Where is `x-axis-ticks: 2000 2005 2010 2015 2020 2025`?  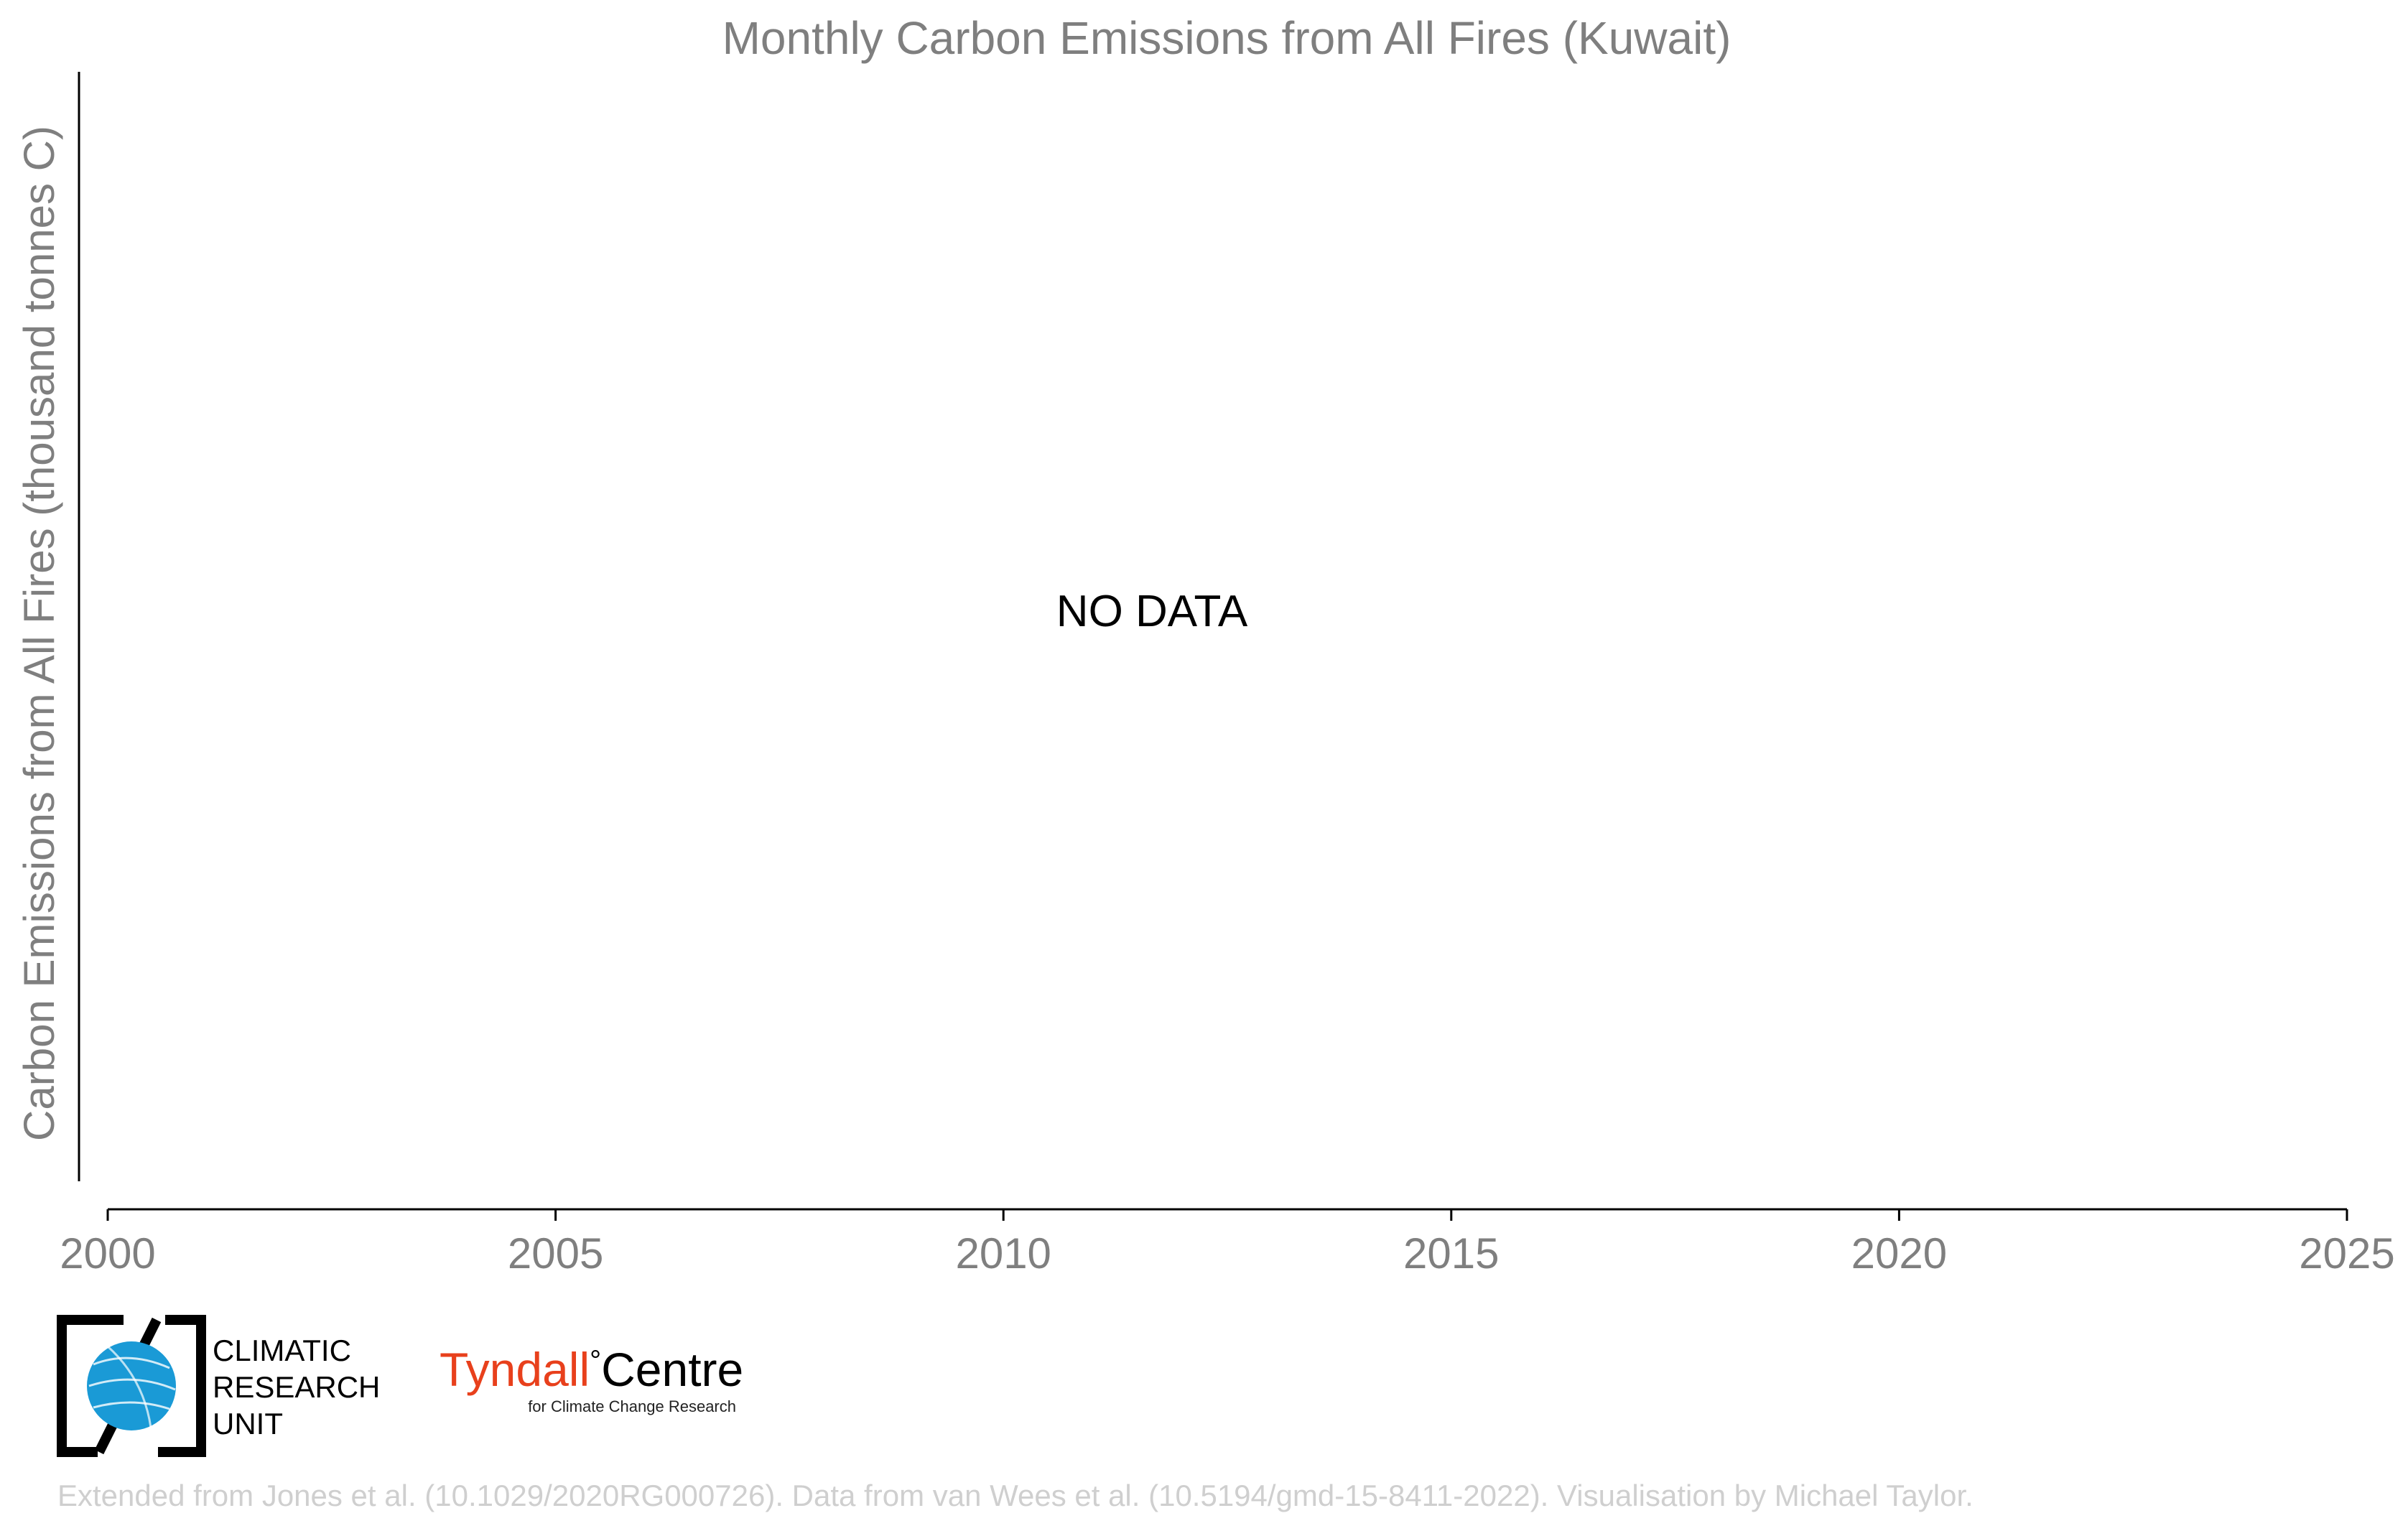 x-axis-ticks: 2000 2005 2010 2015 2020 2025 is located at coordinates (1228, 1243).